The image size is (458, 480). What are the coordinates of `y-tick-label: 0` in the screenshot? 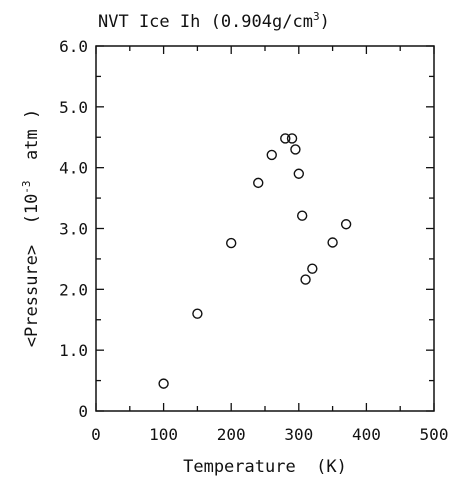 It's located at (83, 411).